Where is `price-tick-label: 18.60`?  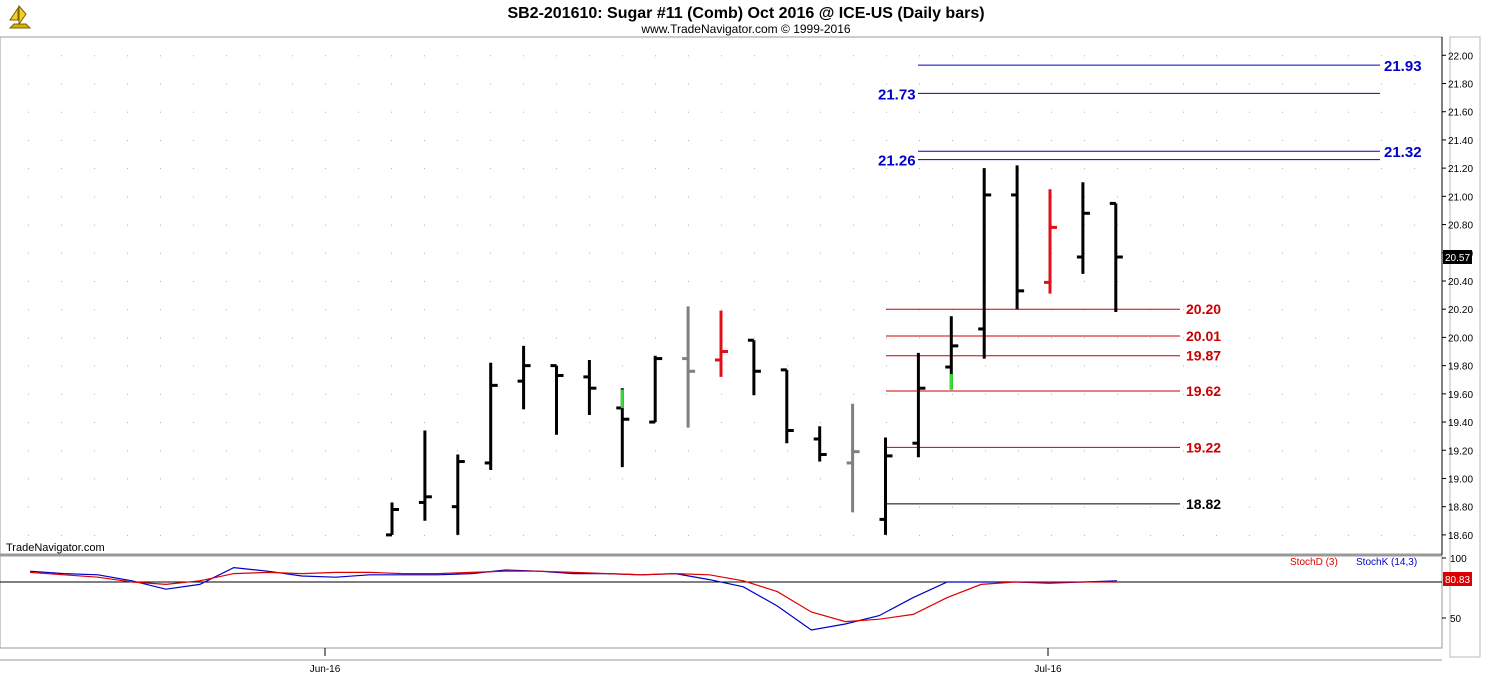 price-tick-label: 18.60 is located at coordinates (1460, 536).